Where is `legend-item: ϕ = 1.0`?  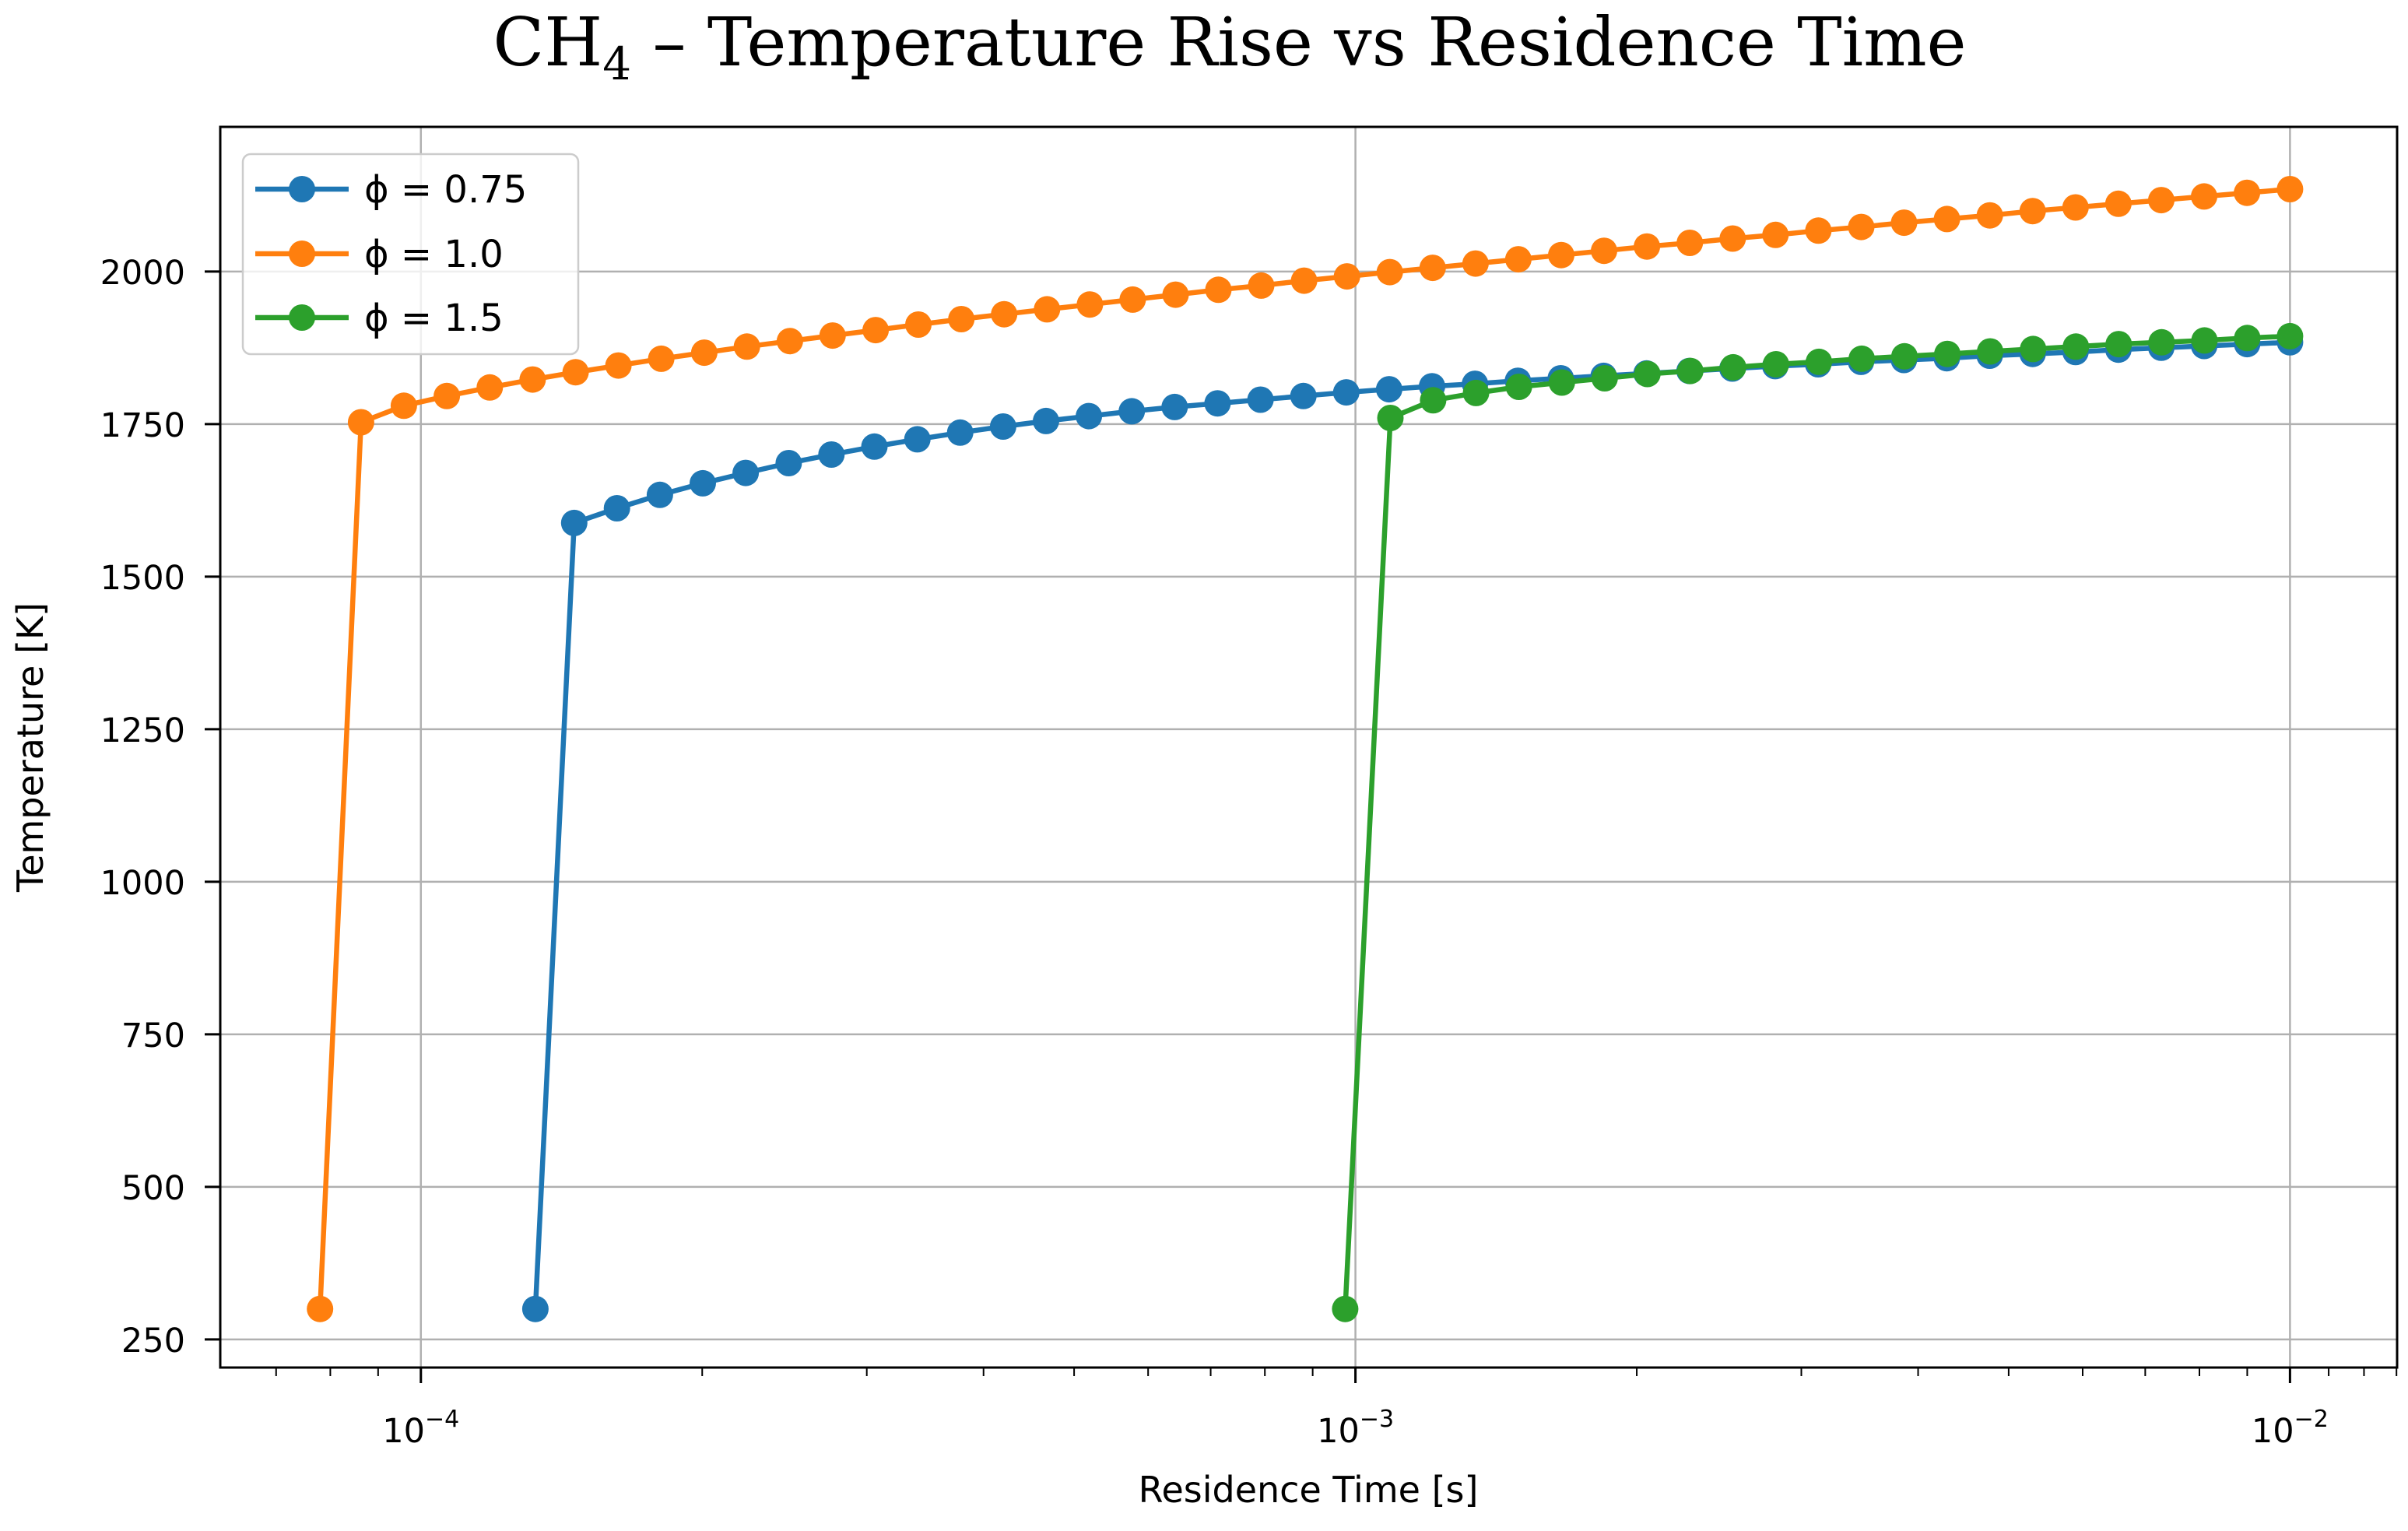 legend-item: ϕ = 1.0 is located at coordinates (379, 255).